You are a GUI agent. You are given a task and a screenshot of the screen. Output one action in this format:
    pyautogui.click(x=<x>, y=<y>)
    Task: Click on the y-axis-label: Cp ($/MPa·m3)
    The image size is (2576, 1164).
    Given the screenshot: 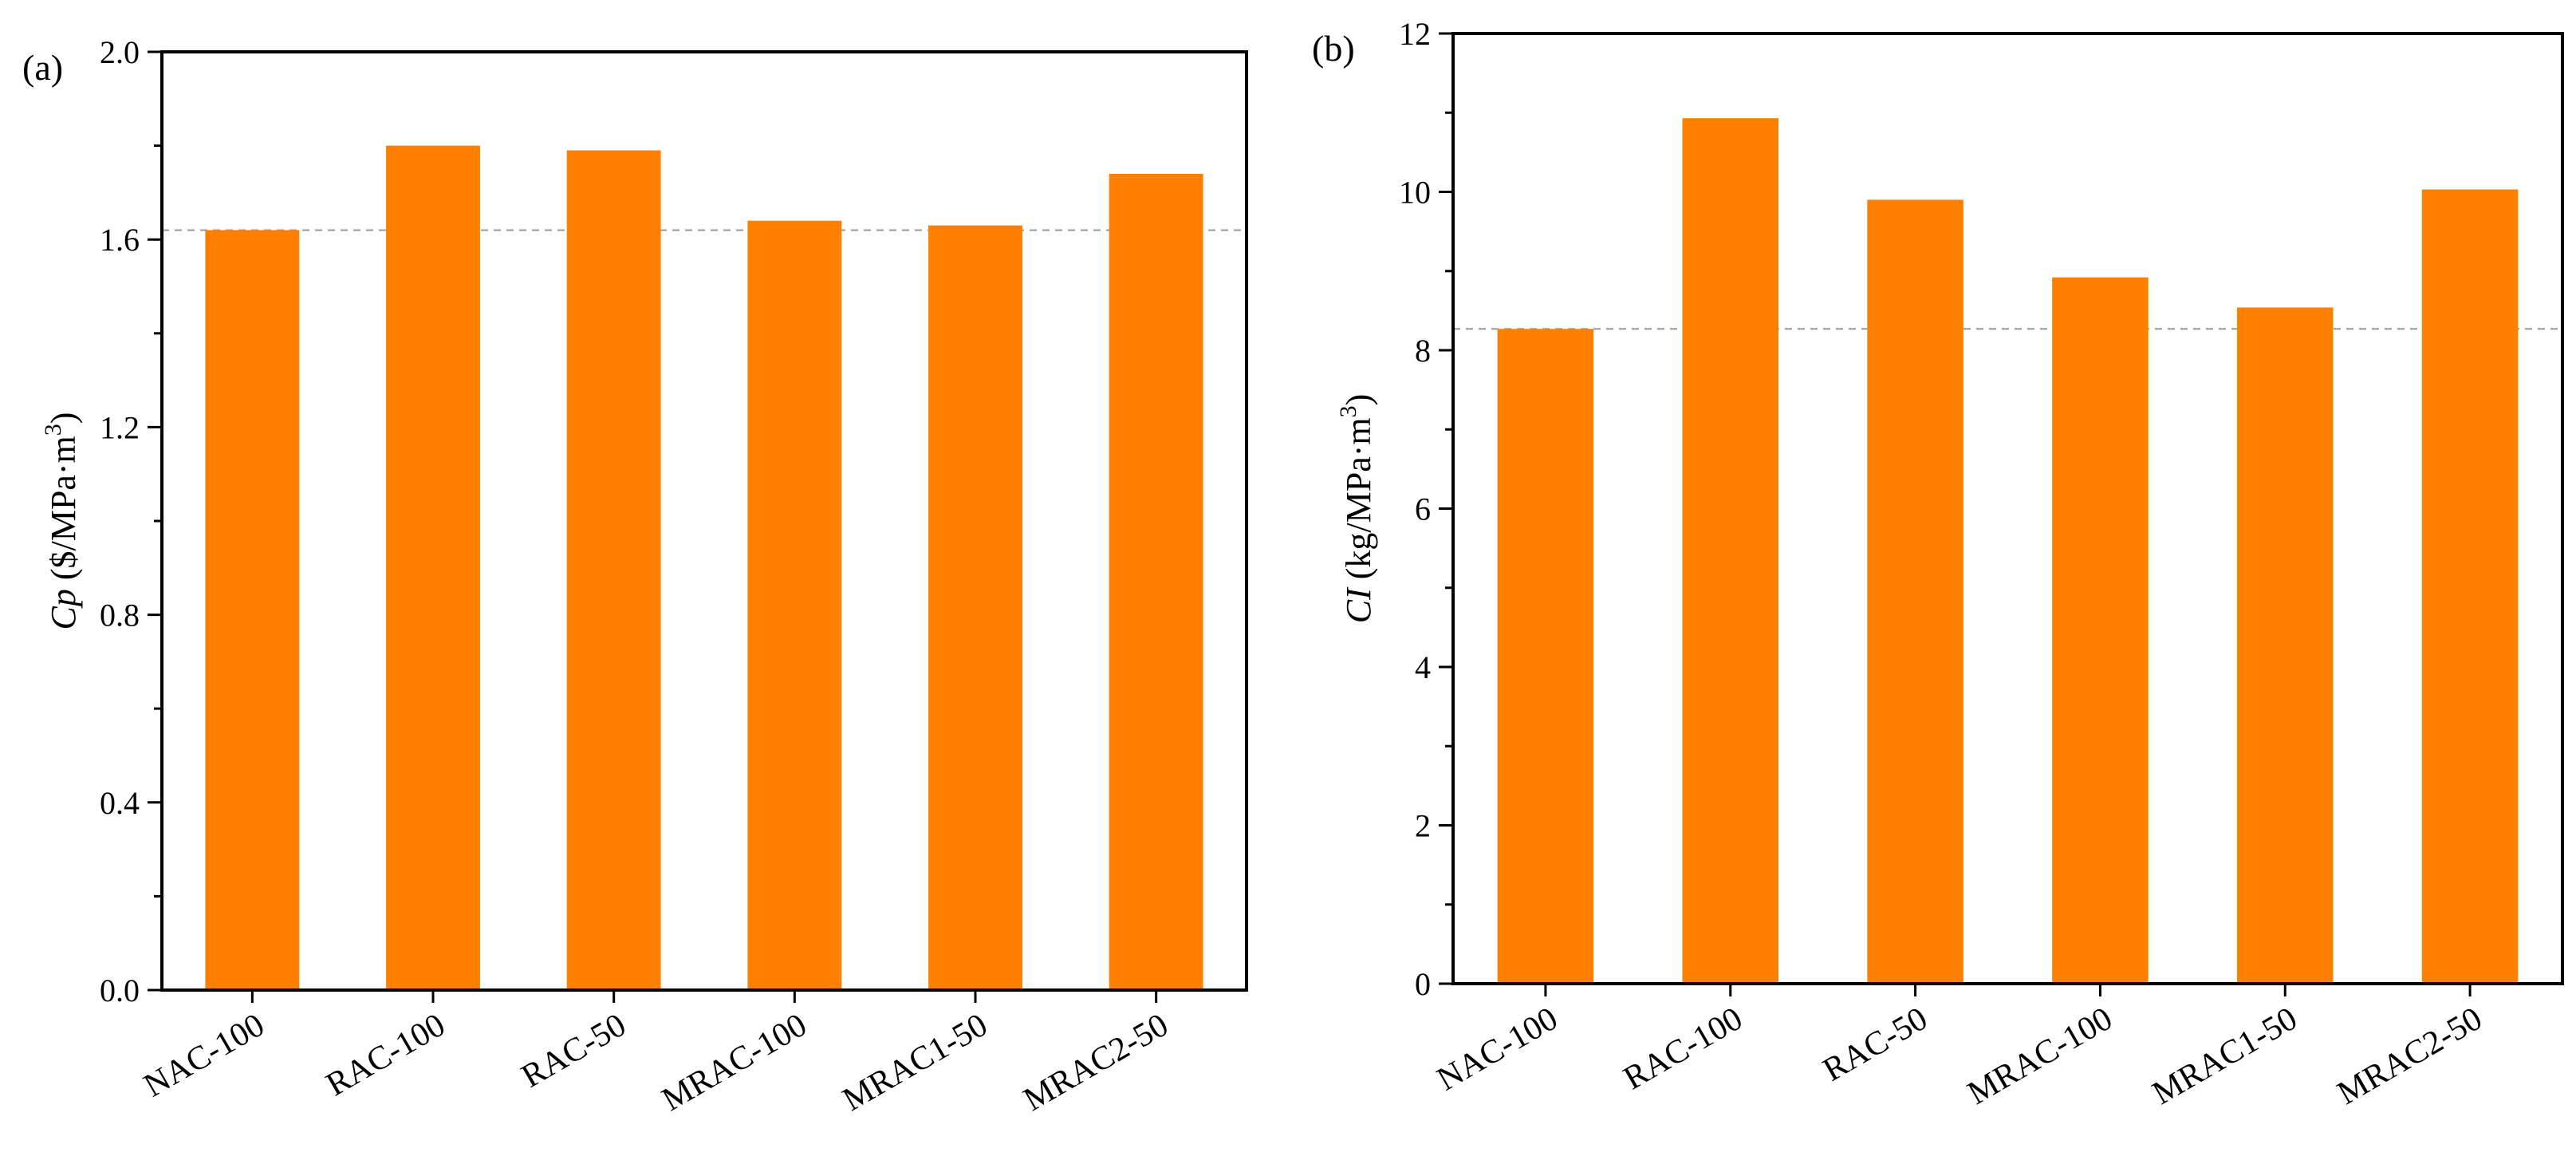 What is the action you would take?
    pyautogui.click(x=61, y=521)
    